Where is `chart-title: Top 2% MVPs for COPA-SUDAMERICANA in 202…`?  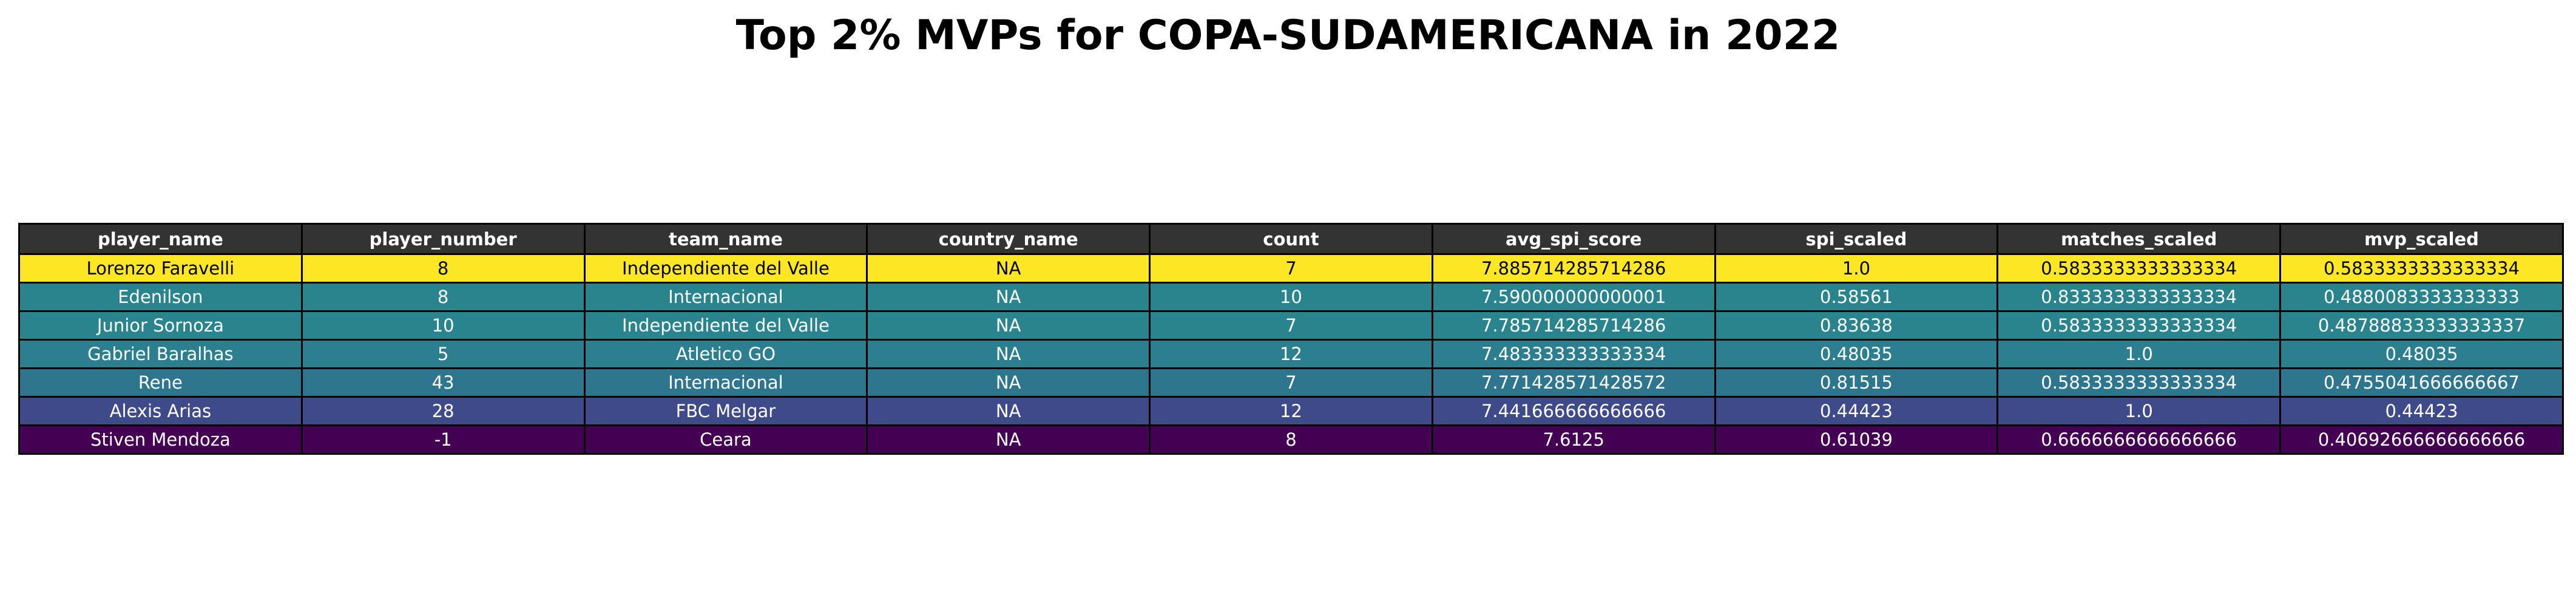 chart-title: Top 2% MVPs for COPA-SUDAMERICANA in 202… is located at coordinates (1288, 36).